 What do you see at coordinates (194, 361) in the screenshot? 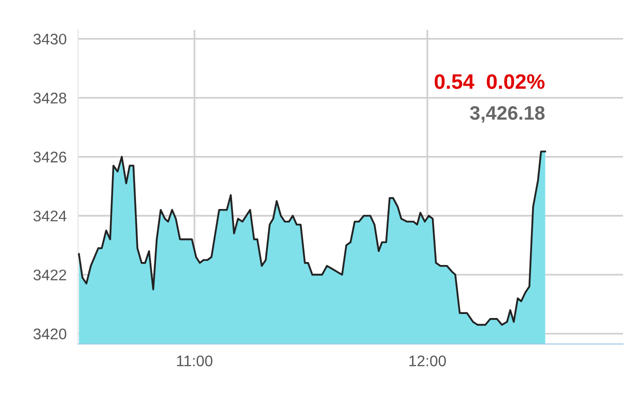
I see `x-tick-label: 11:00` at bounding box center [194, 361].